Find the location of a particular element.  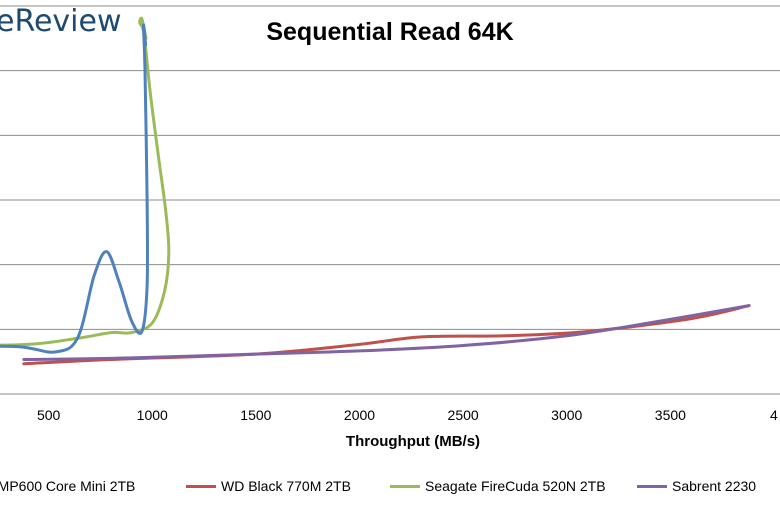

x-tick-label: 2500 is located at coordinates (463, 415).